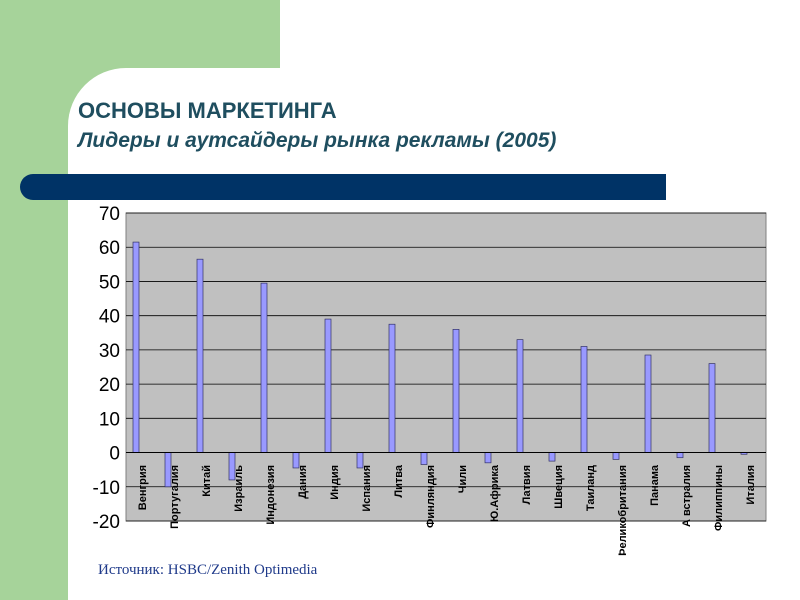 The width and height of the screenshot is (800, 600). Describe the element at coordinates (399, 480) in the screenshot. I see `x-tick-label: Литва` at that location.